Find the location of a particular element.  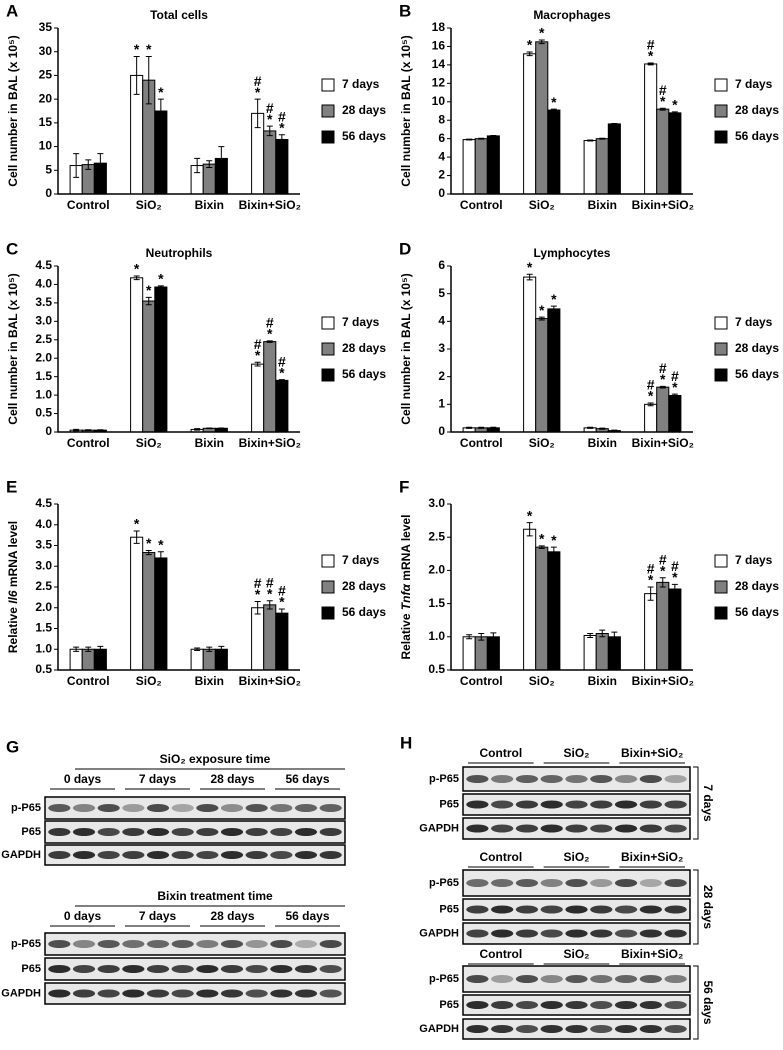

axes is located at coordinates (571, 111).